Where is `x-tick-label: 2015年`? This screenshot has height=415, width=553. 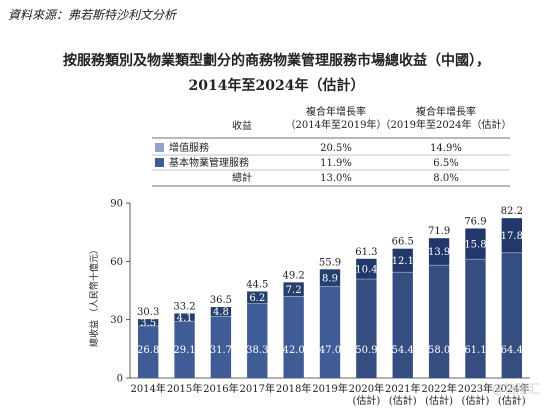 x-tick-label: 2015年 is located at coordinates (184, 388).